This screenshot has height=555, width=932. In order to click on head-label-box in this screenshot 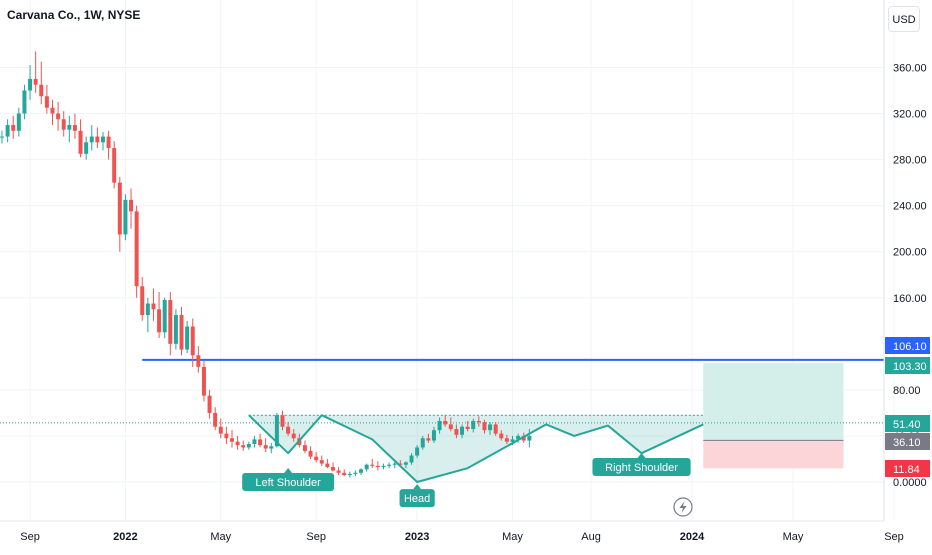, I will do `click(417, 498)`.